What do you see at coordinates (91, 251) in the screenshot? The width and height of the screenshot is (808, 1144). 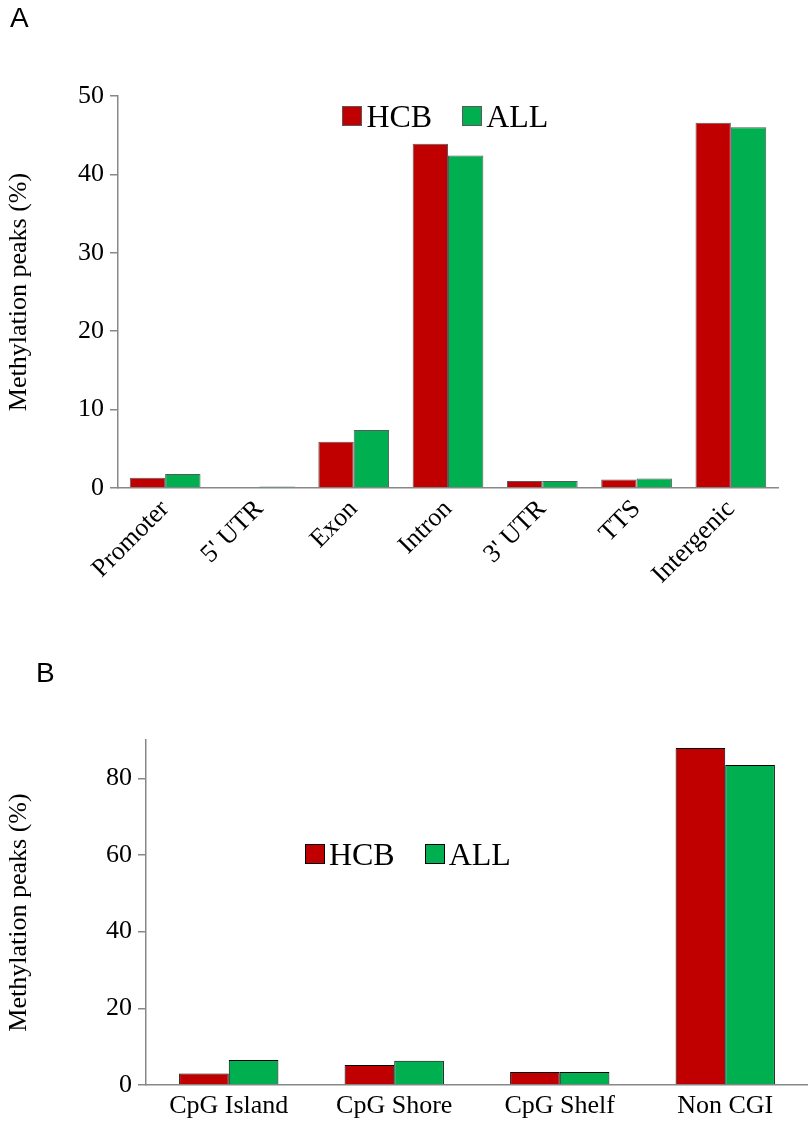 I see `y-tick-label: 30` at bounding box center [91, 251].